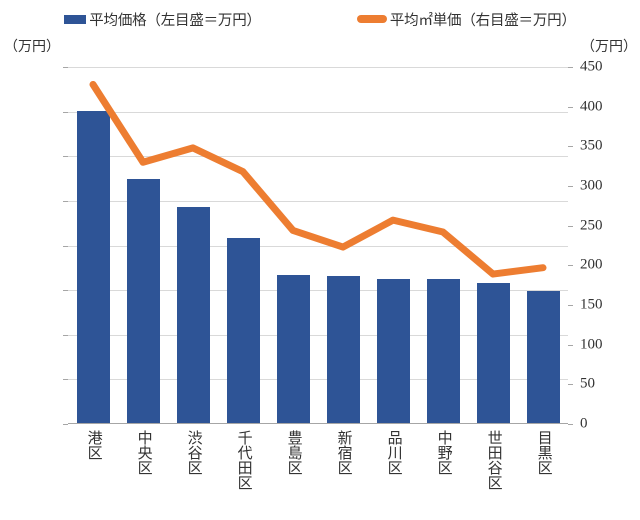 The width and height of the screenshot is (640, 520). Describe the element at coordinates (193, 452) in the screenshot. I see `category-label: 渋谷区` at that location.